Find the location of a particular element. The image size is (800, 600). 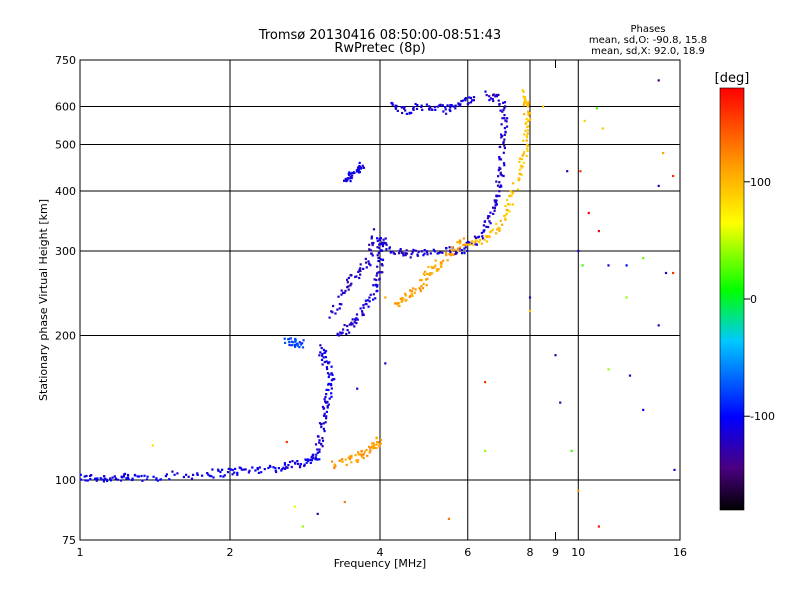

colorbar-tick-label: 0 is located at coordinates (753, 299).